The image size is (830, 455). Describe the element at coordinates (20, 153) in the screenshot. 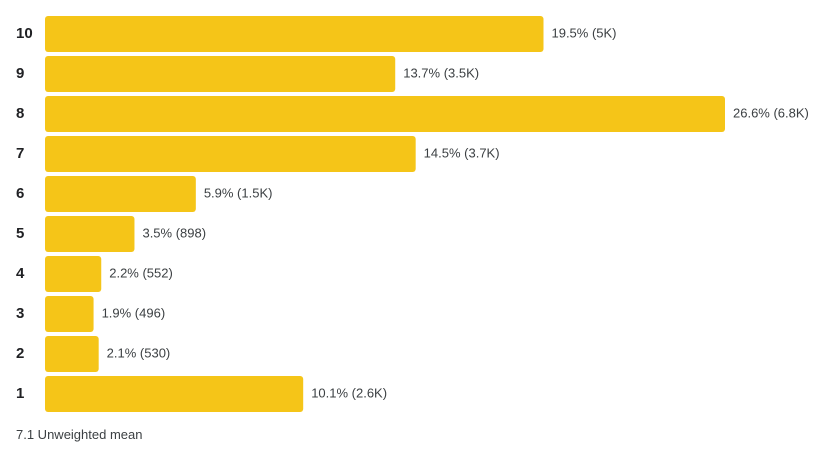

I see `category-label-7: 7` at that location.